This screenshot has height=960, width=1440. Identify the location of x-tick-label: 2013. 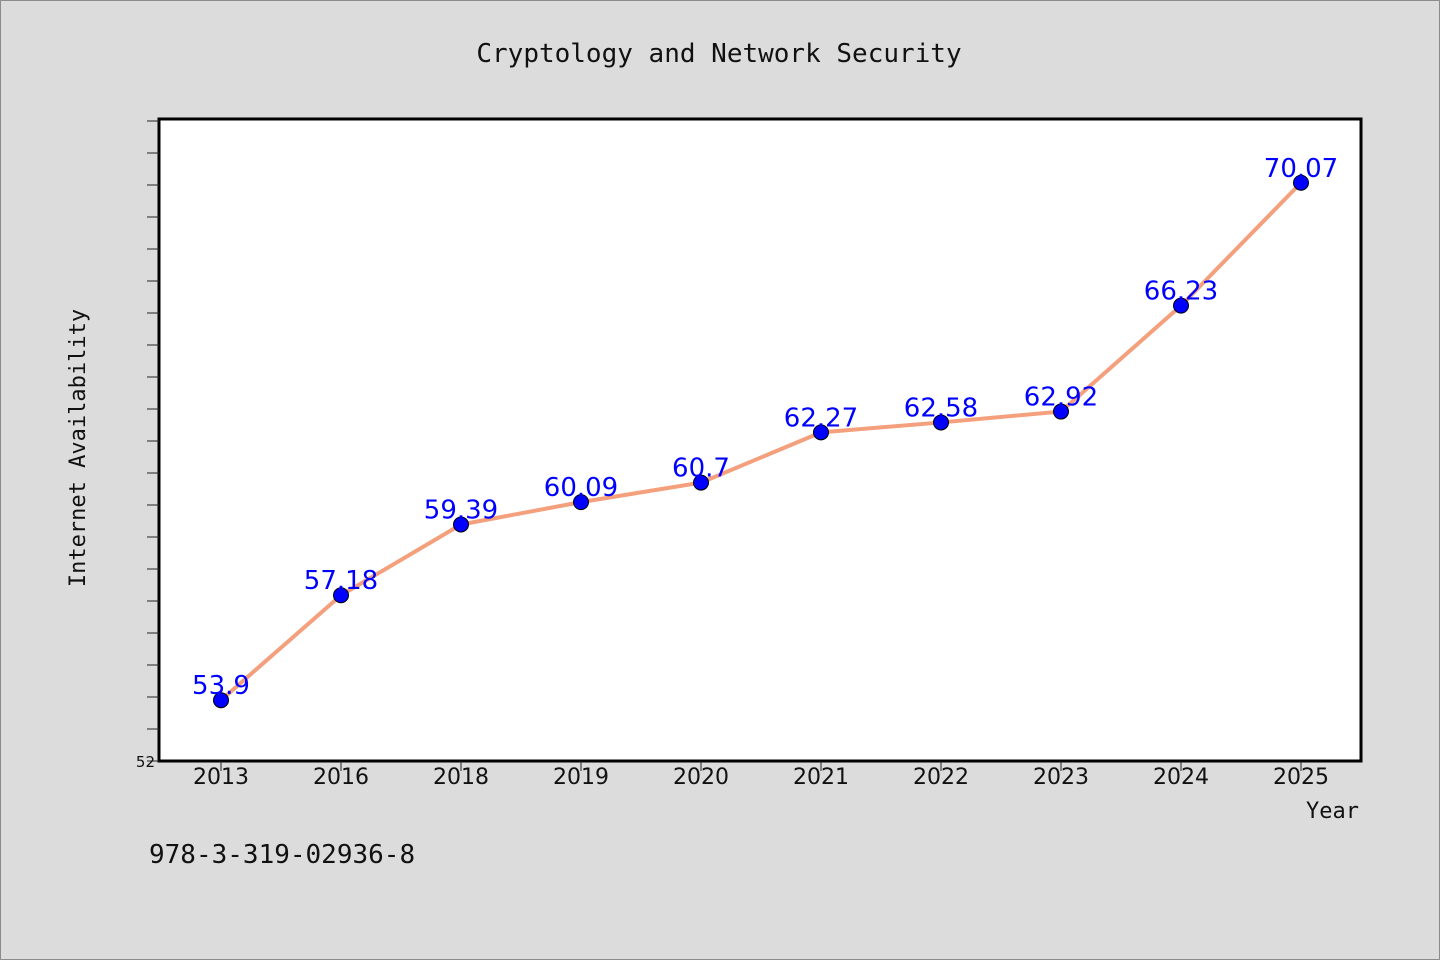
(221, 777).